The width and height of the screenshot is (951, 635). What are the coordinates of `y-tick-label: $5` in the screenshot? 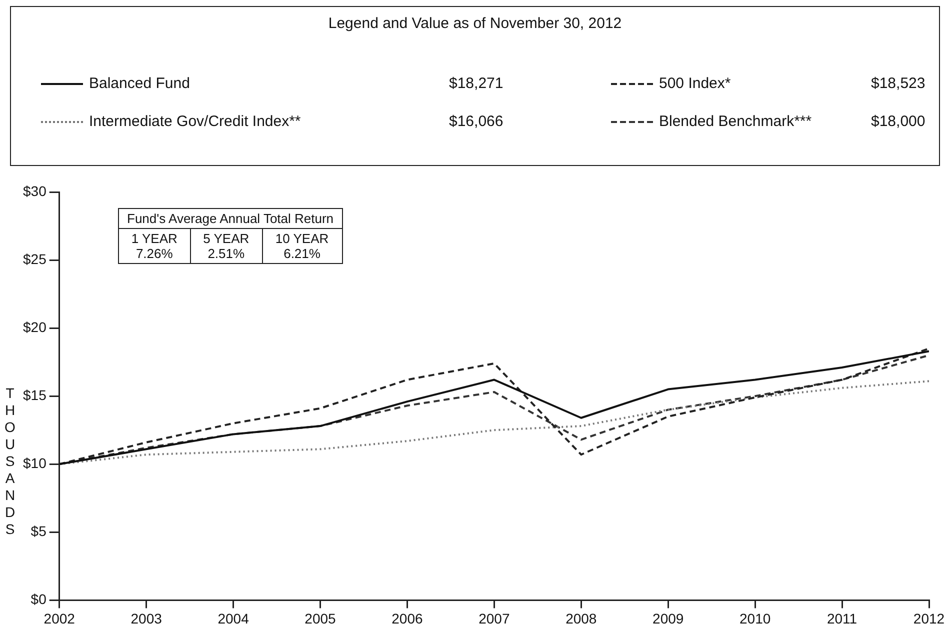 It's located at (38, 531).